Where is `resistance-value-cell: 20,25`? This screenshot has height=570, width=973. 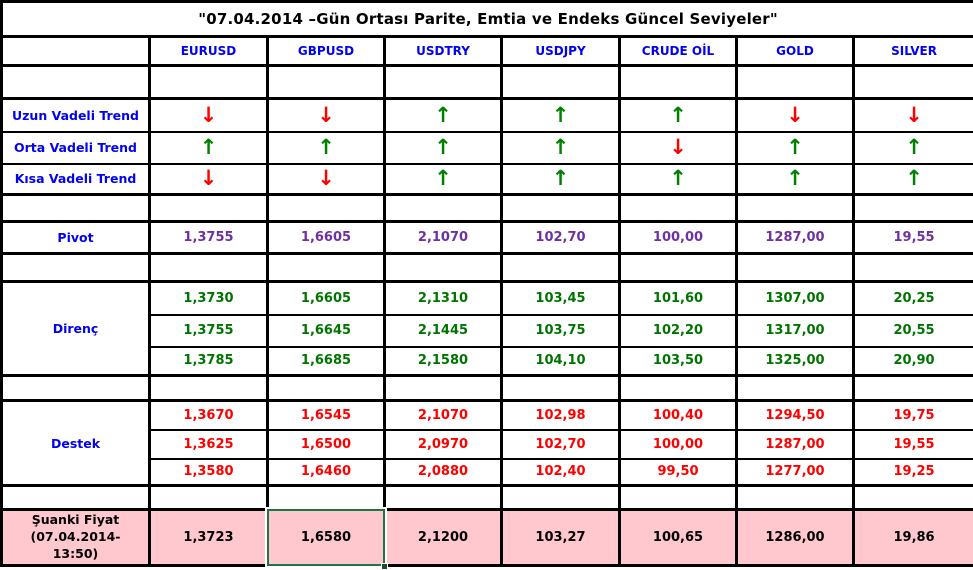 resistance-value-cell: 20,25 is located at coordinates (913, 298).